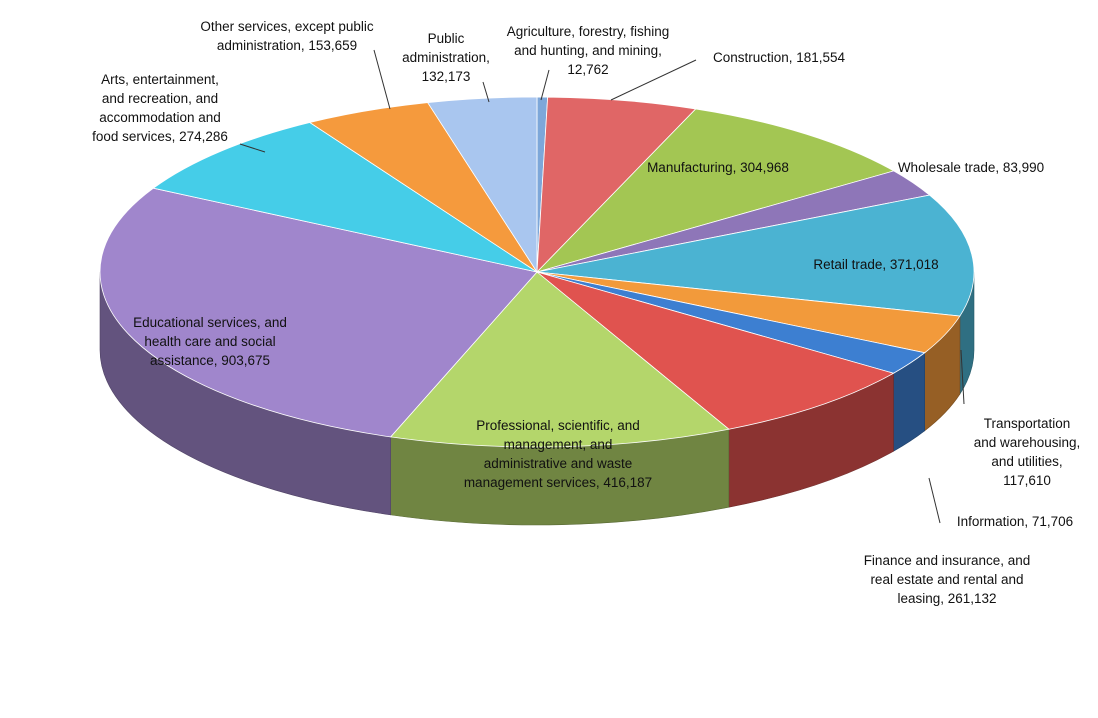  What do you see at coordinates (876, 264) in the screenshot?
I see `data-label-retail-trade: Retail trade, 371,018` at bounding box center [876, 264].